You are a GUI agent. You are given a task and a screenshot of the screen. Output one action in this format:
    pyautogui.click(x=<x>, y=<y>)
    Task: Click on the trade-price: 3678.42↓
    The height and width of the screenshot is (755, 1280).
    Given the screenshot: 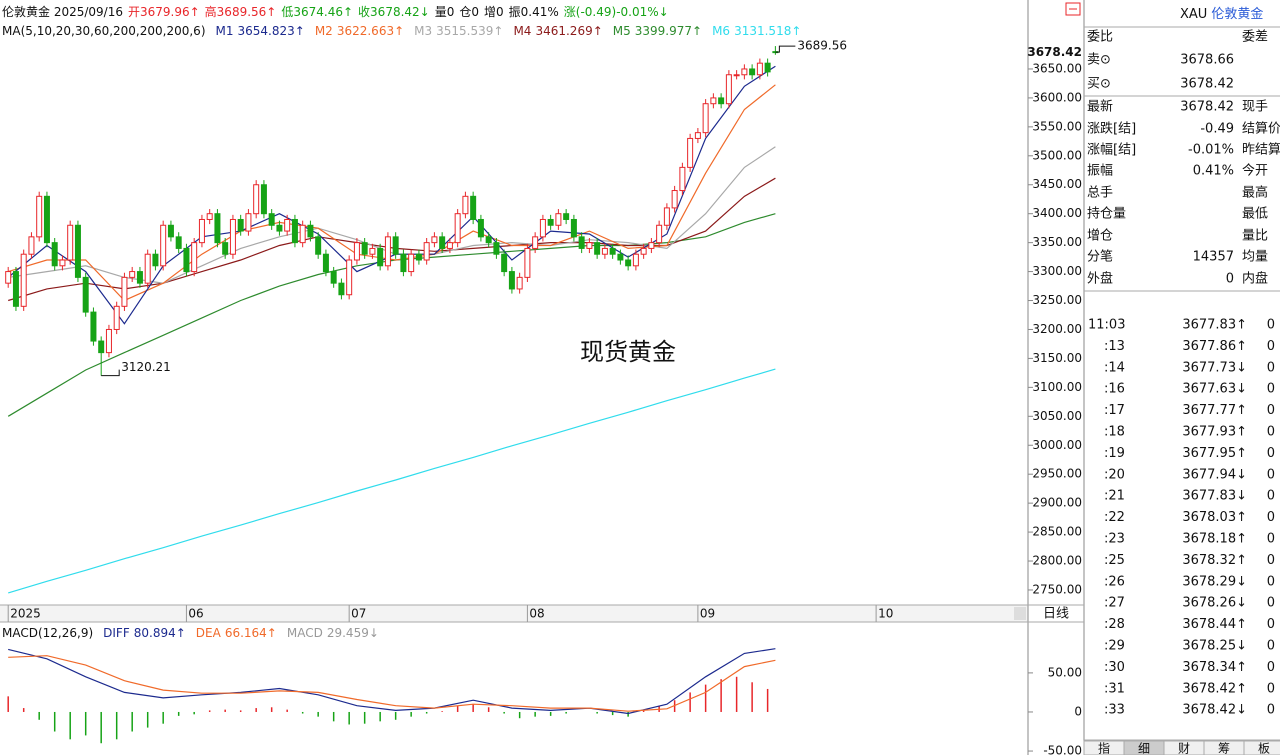 What is the action you would take?
    pyautogui.click(x=1214, y=710)
    